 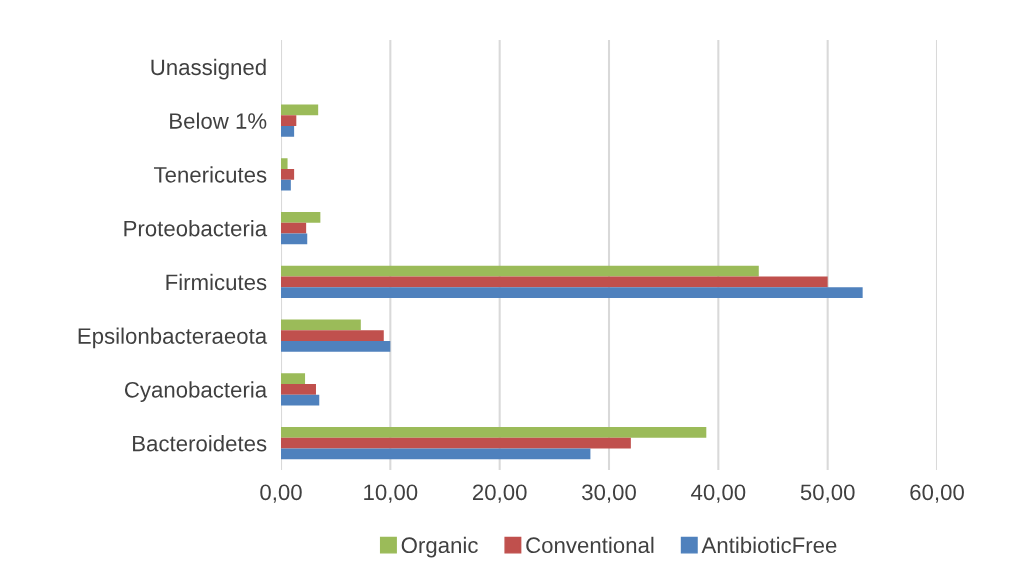 I want to click on y-tick-label: Bacteroidetes, so click(x=200, y=443).